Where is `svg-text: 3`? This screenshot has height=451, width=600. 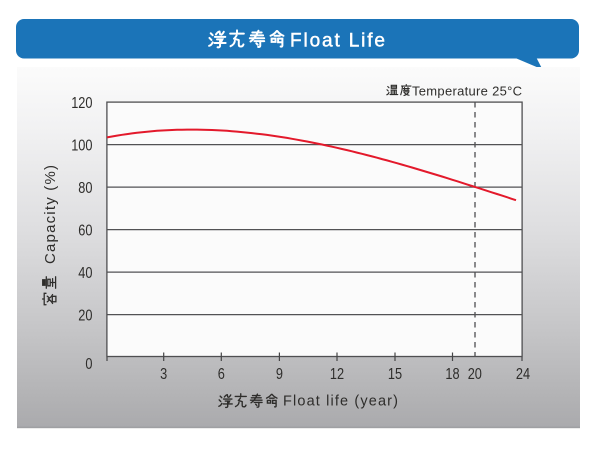
svg-text: 3 is located at coordinates (163, 374).